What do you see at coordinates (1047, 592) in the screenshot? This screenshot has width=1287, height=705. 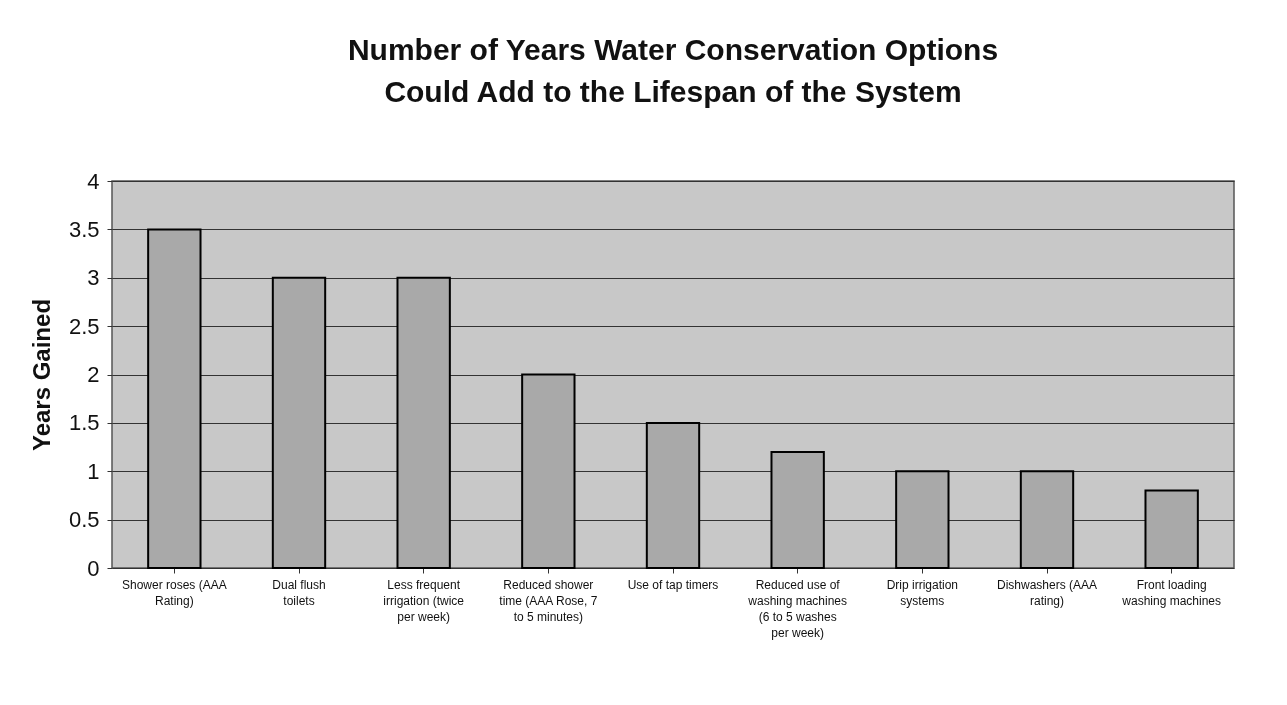 I see `x-tick-label: Dishwashers (AAA rating)` at bounding box center [1047, 592].